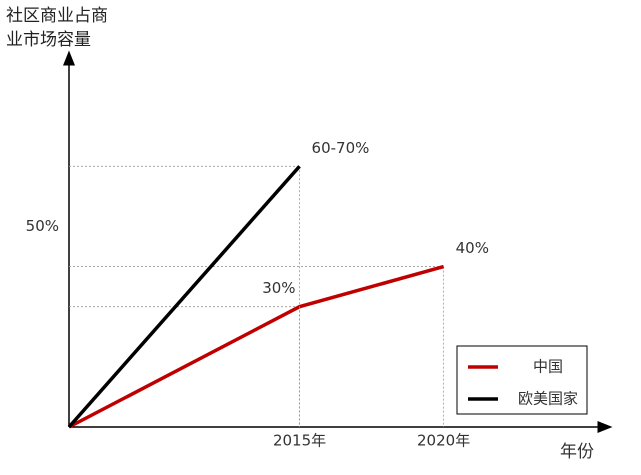 Image resolution: width=641 pixels, height=475 pixels. What do you see at coordinates (522, 380) in the screenshot?
I see `legend` at bounding box center [522, 380].